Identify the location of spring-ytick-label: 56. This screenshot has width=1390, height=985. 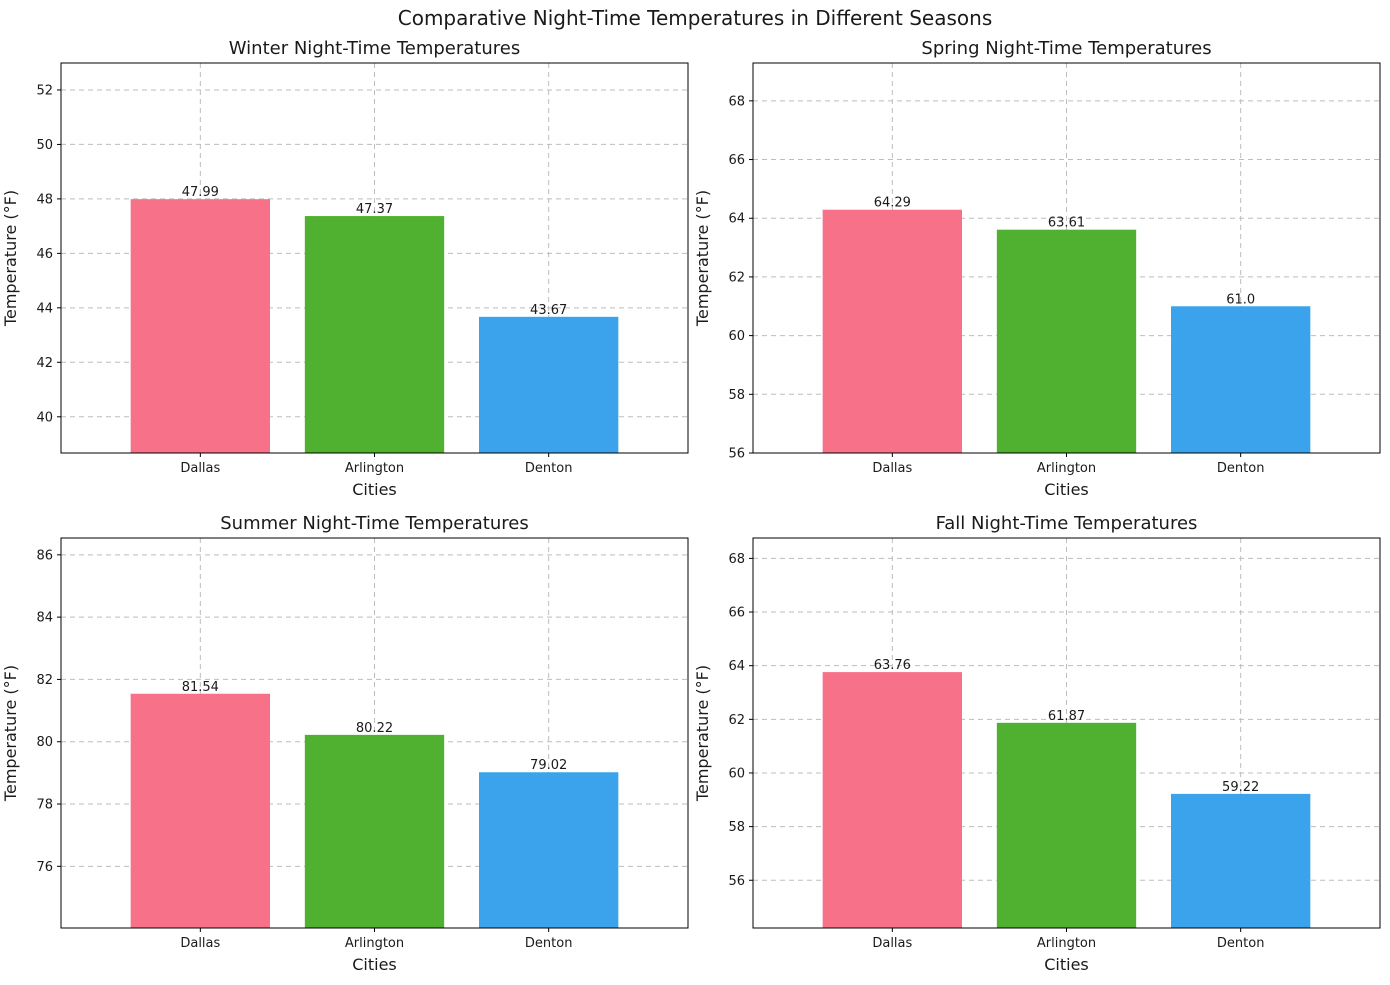
(736, 454).